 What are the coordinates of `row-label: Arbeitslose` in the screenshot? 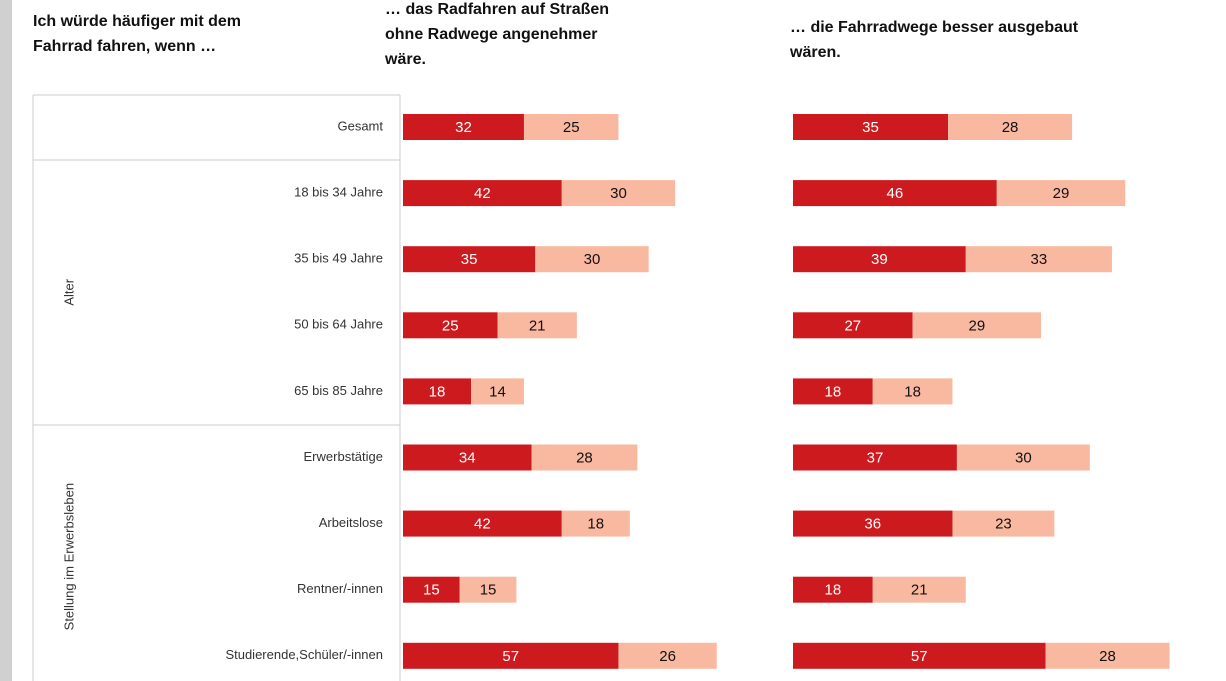 It's located at (351, 522).